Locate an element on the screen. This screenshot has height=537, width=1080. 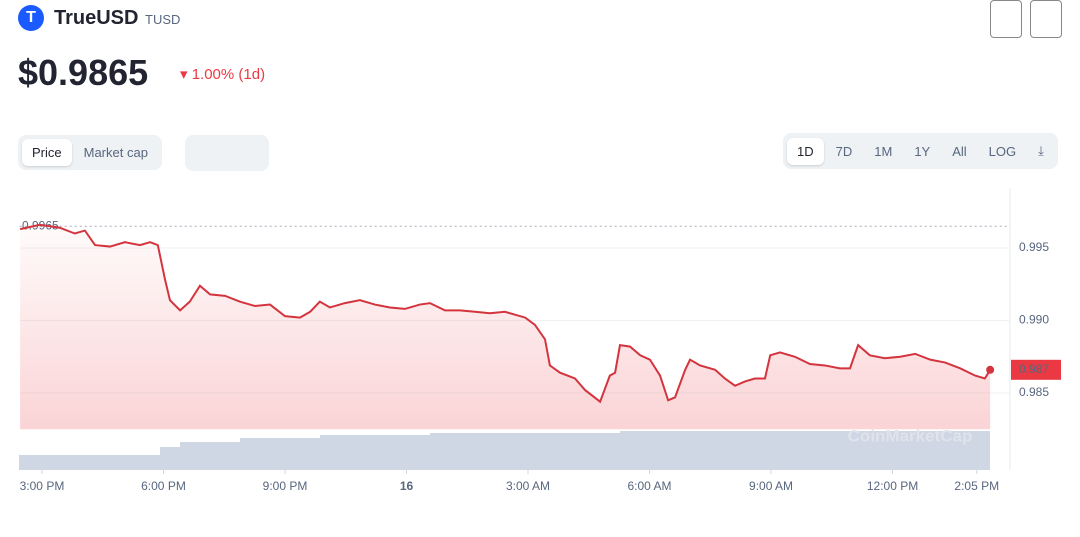
last-point is located at coordinates (990, 369).